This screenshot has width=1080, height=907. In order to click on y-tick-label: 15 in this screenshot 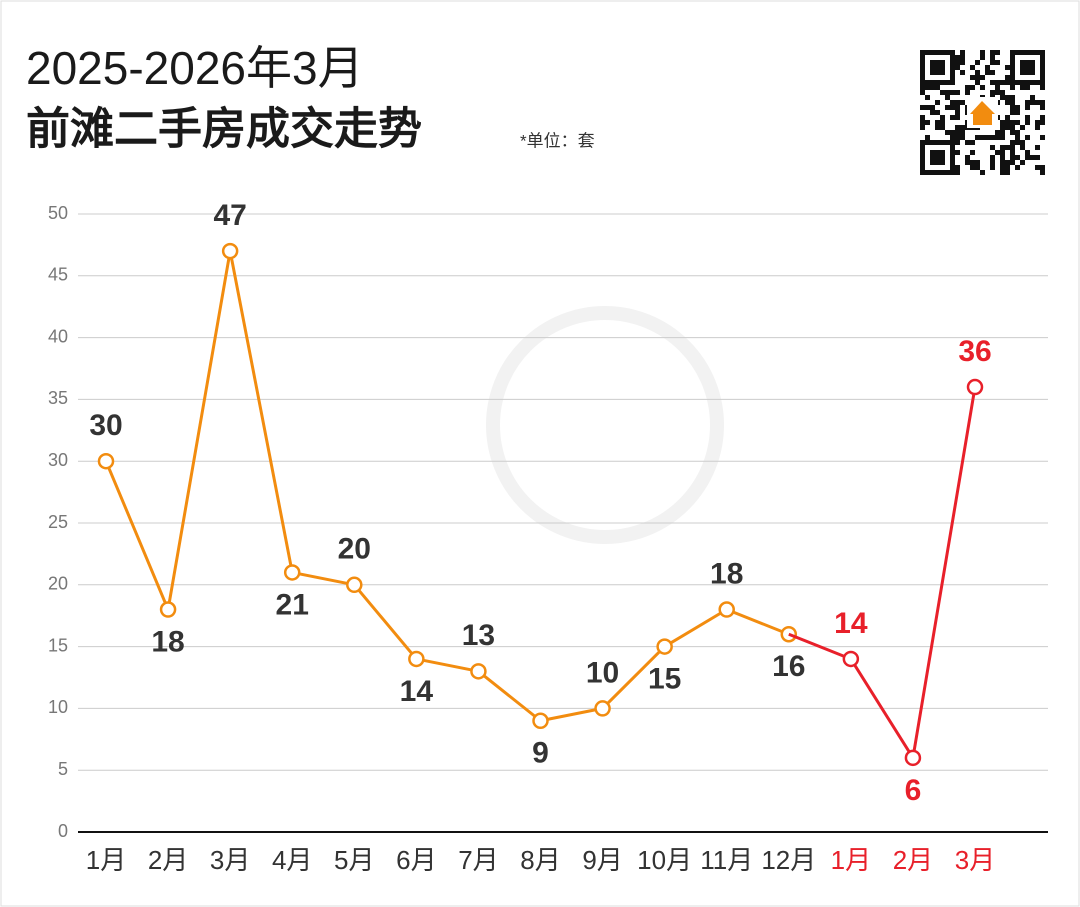, I will do `click(58, 645)`.